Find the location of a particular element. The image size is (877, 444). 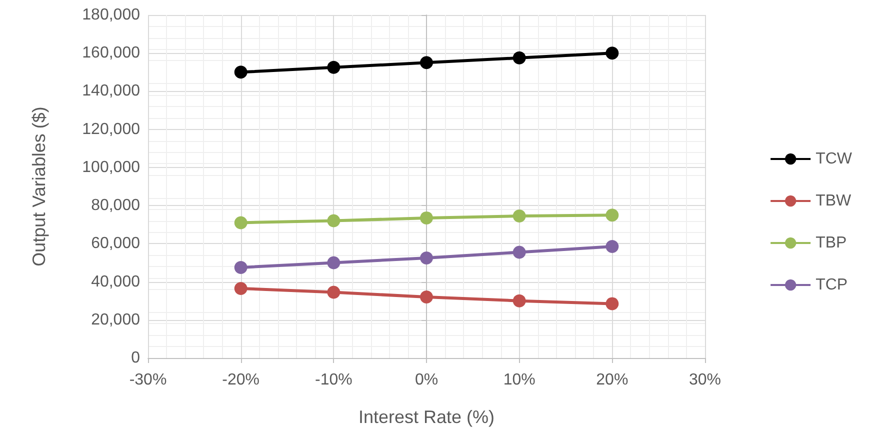

x-axis-title: Interest Rate (%) is located at coordinates (426, 417).